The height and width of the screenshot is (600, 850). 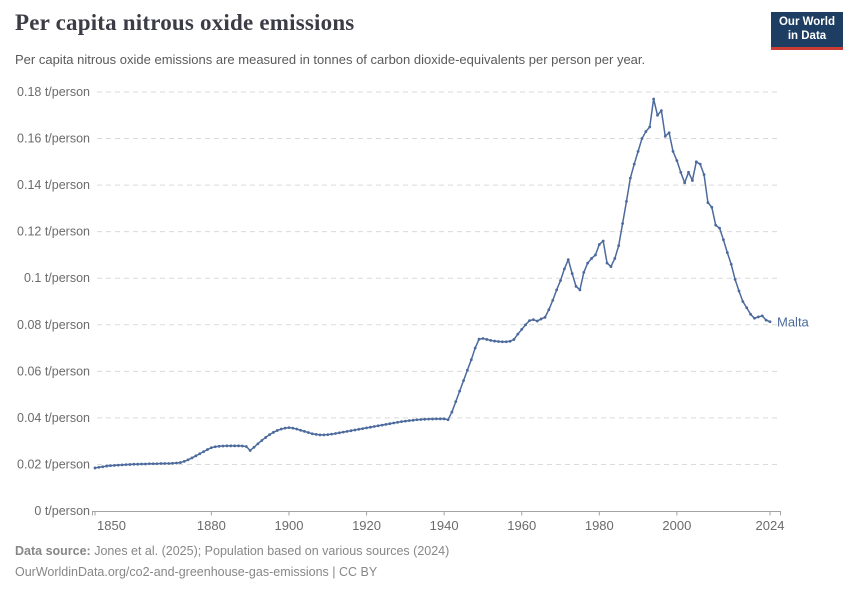 What do you see at coordinates (521, 525) in the screenshot?
I see `x-tick-label: 1960` at bounding box center [521, 525].